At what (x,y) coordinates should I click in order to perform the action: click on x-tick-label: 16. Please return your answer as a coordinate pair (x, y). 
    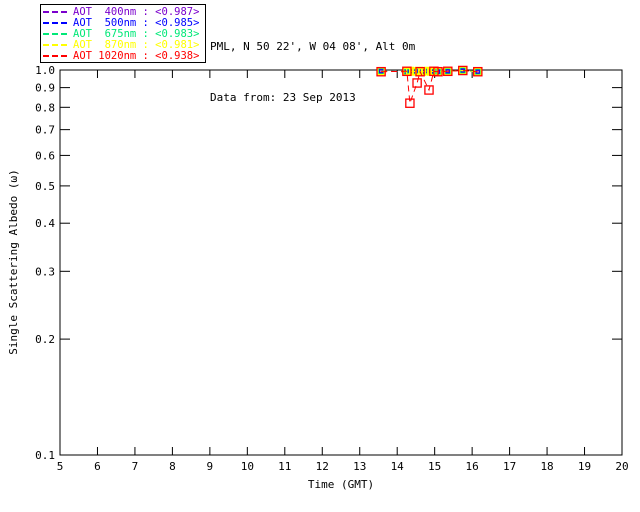
    Looking at the image, I should click on (472, 466).